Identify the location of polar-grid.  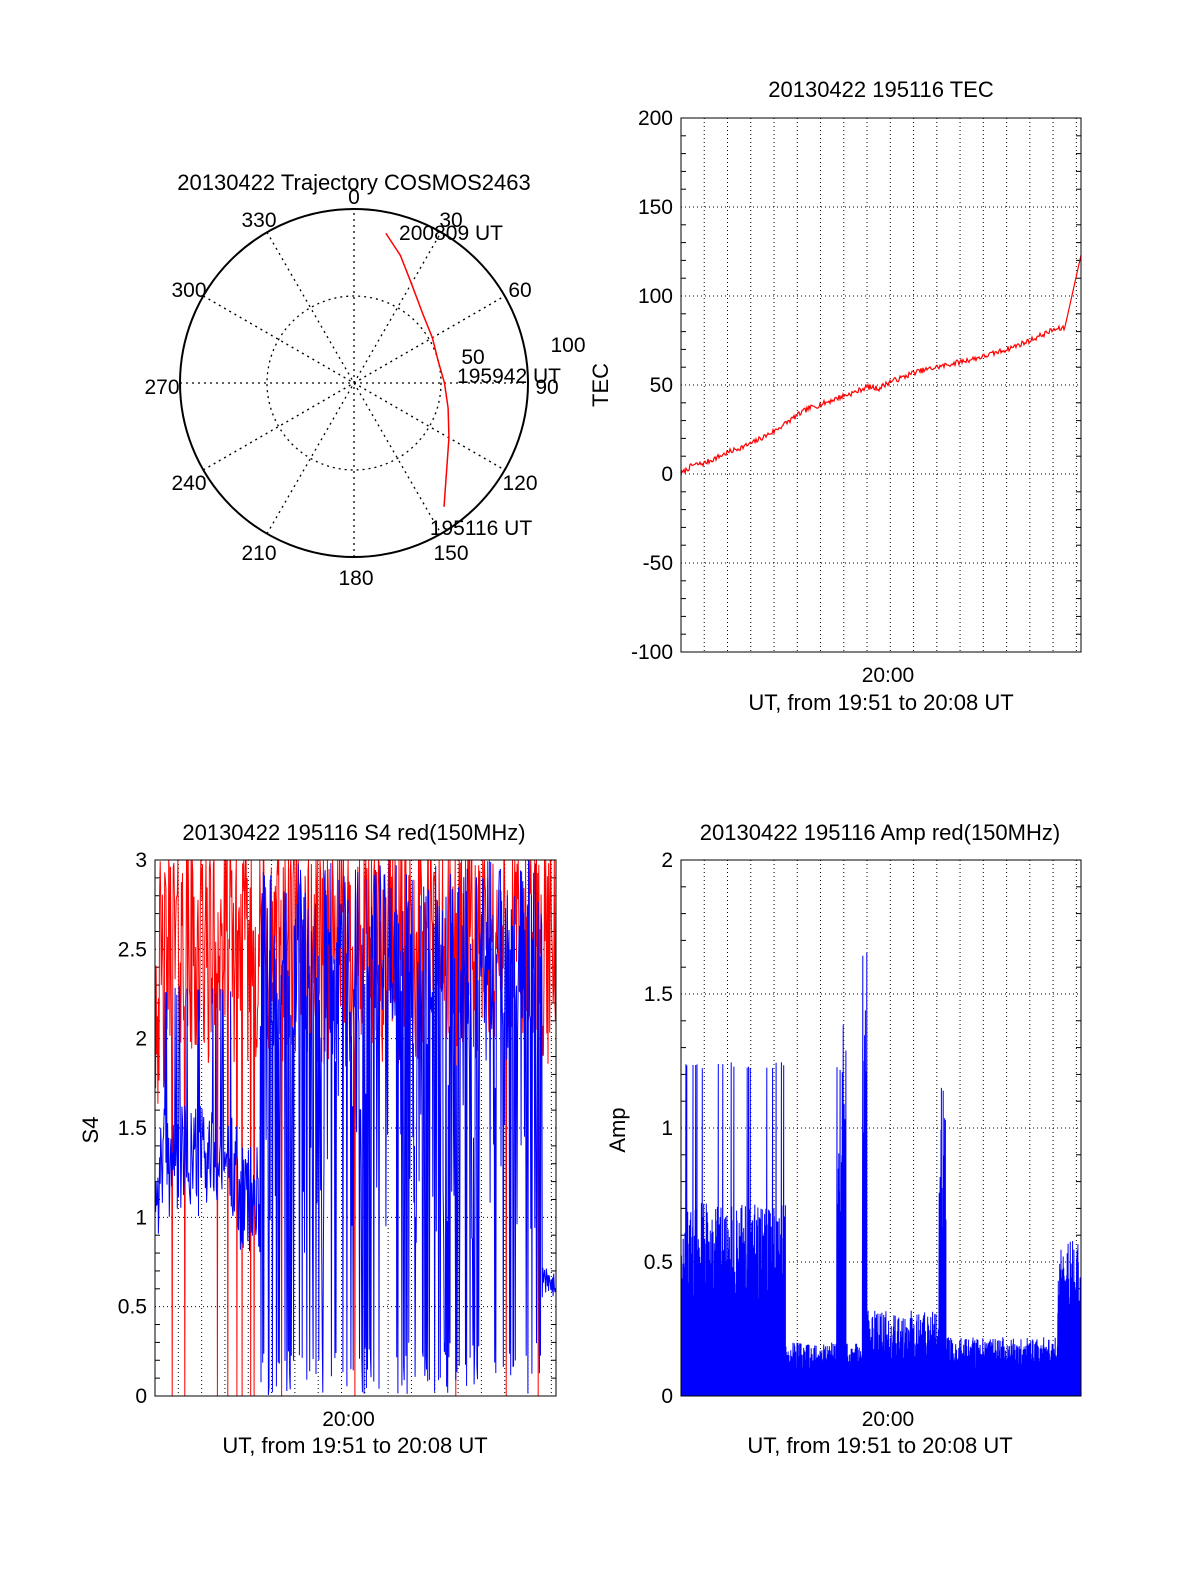
(354, 383).